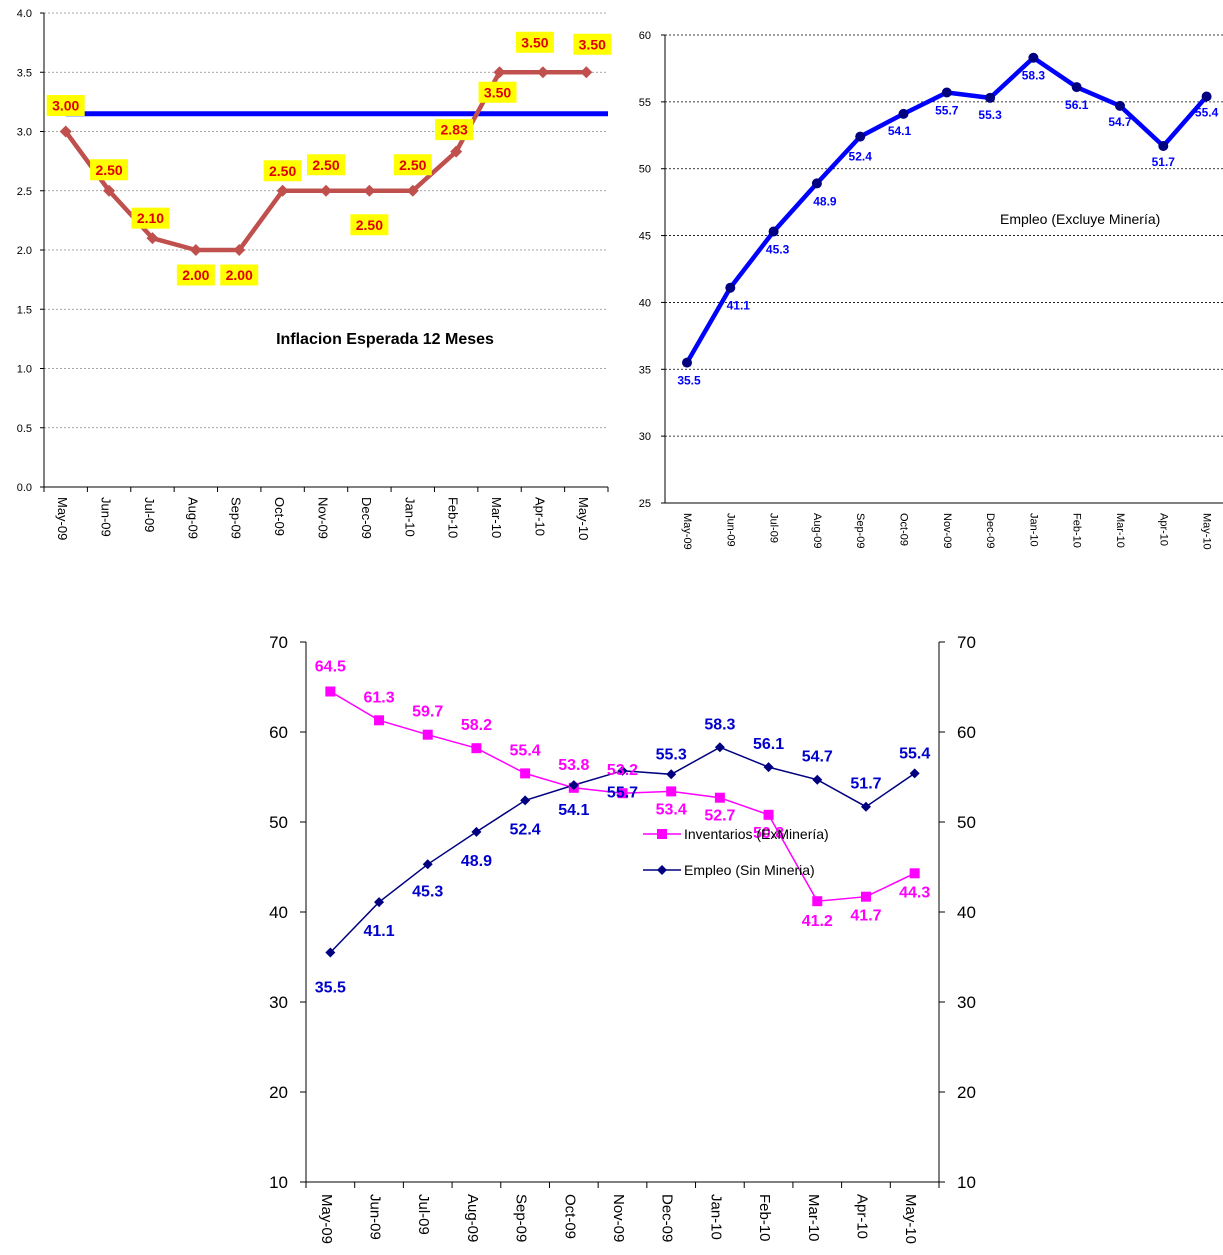 The height and width of the screenshot is (1255, 1223). Describe the element at coordinates (817, 757) in the screenshot. I see `empleo-data-label: 54.7` at that location.